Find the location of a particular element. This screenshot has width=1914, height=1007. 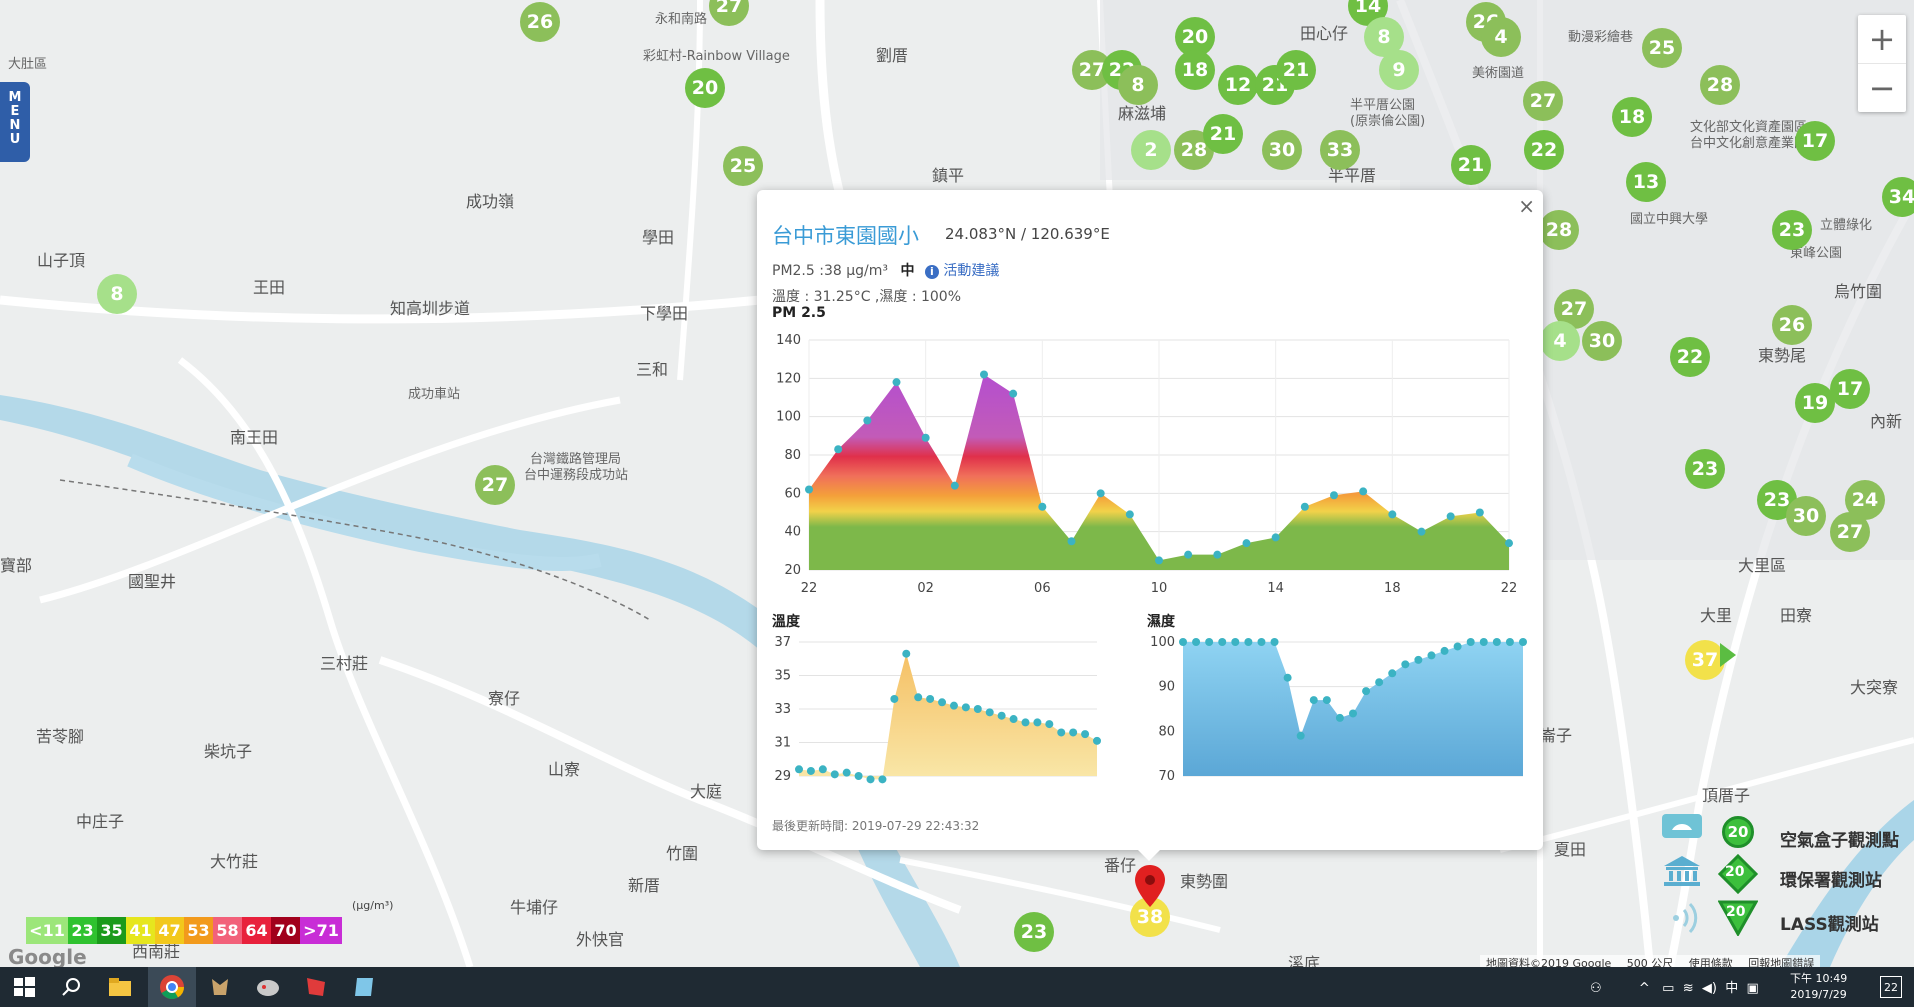

airbox-icon is located at coordinates (1682, 826).